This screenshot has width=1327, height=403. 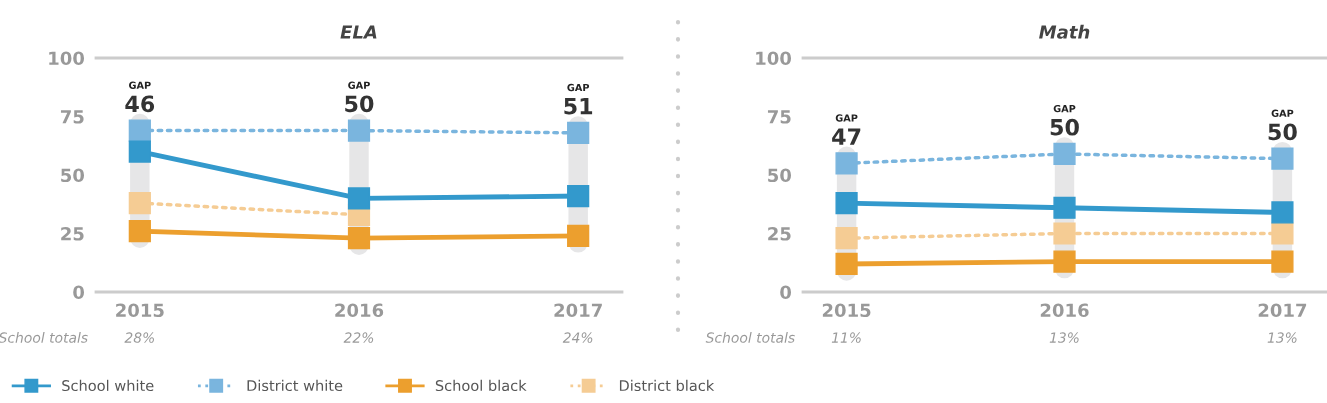 I want to click on text: 24%, so click(x=577, y=337).